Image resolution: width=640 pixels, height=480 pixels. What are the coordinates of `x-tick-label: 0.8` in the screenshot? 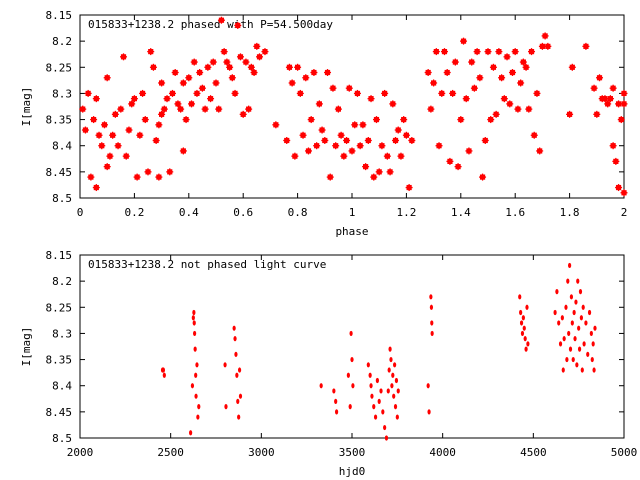 It's located at (298, 212).